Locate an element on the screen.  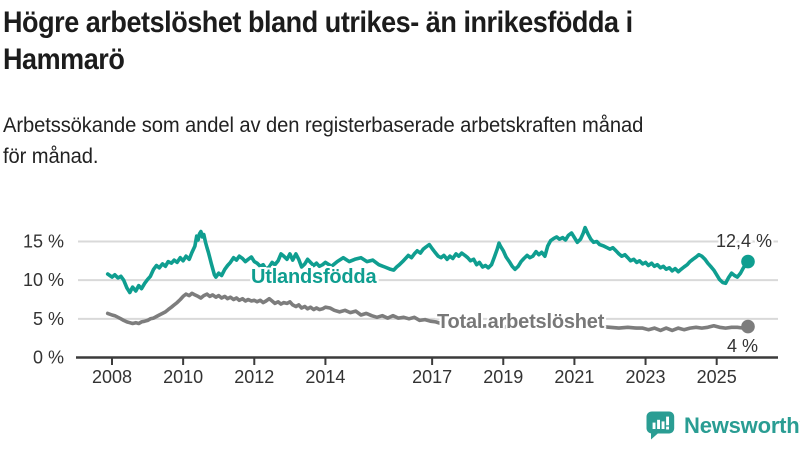
newsworthy-logo: Newsworthy is located at coordinates (722, 425).